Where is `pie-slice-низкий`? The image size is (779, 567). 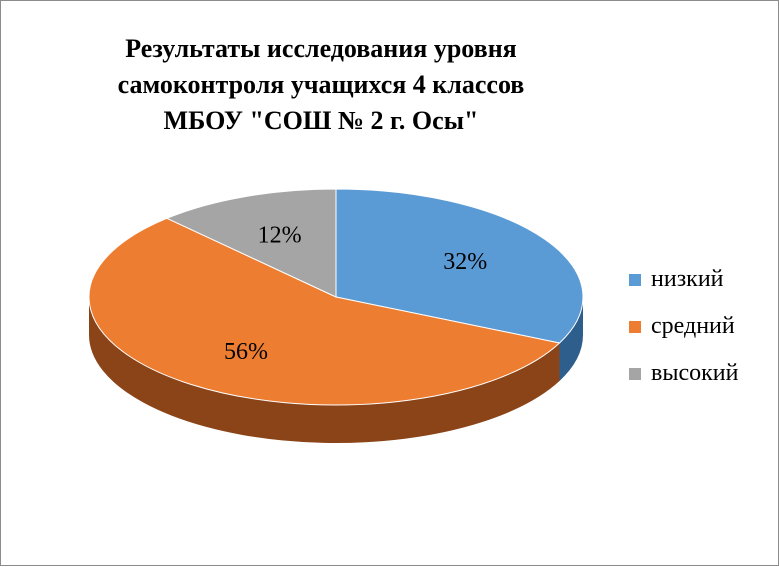
pie-slice-низкий is located at coordinates (459, 266).